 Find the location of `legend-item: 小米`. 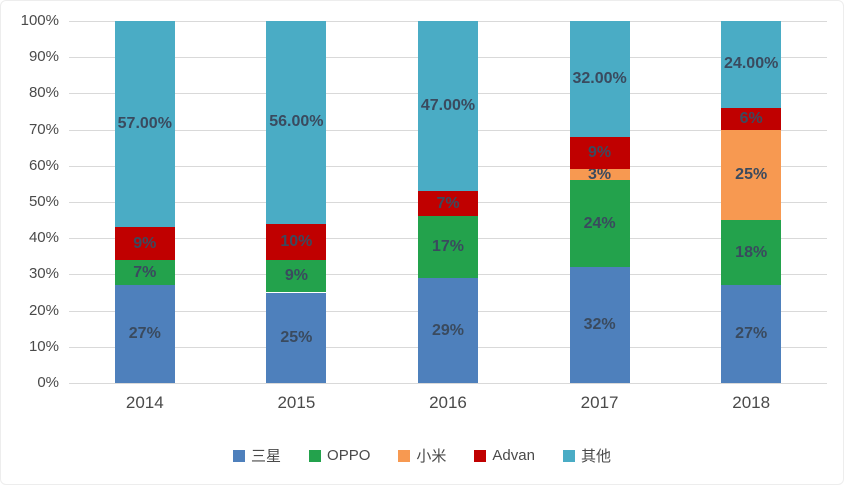

legend-item: 小米 is located at coordinates (422, 455).